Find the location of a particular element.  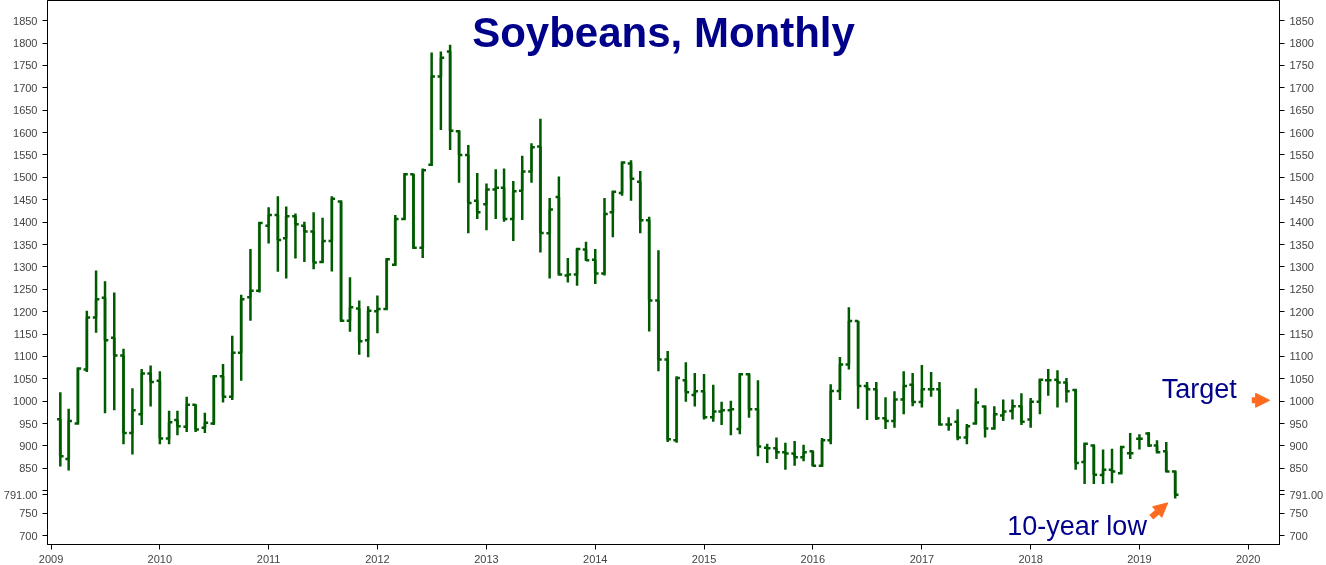

y2-tick-label: 1450 is located at coordinates (1301, 199).